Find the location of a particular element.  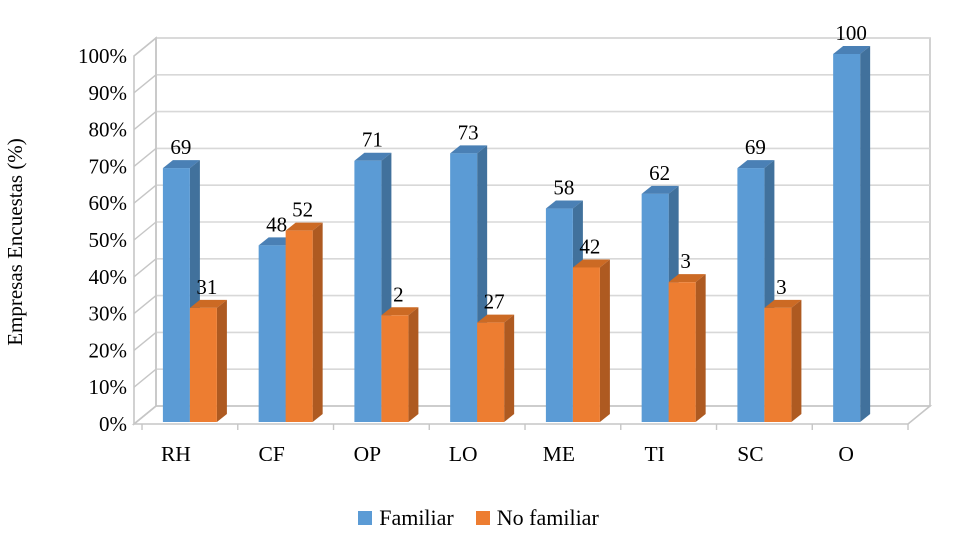

category-label-RH: RH is located at coordinates (176, 454).